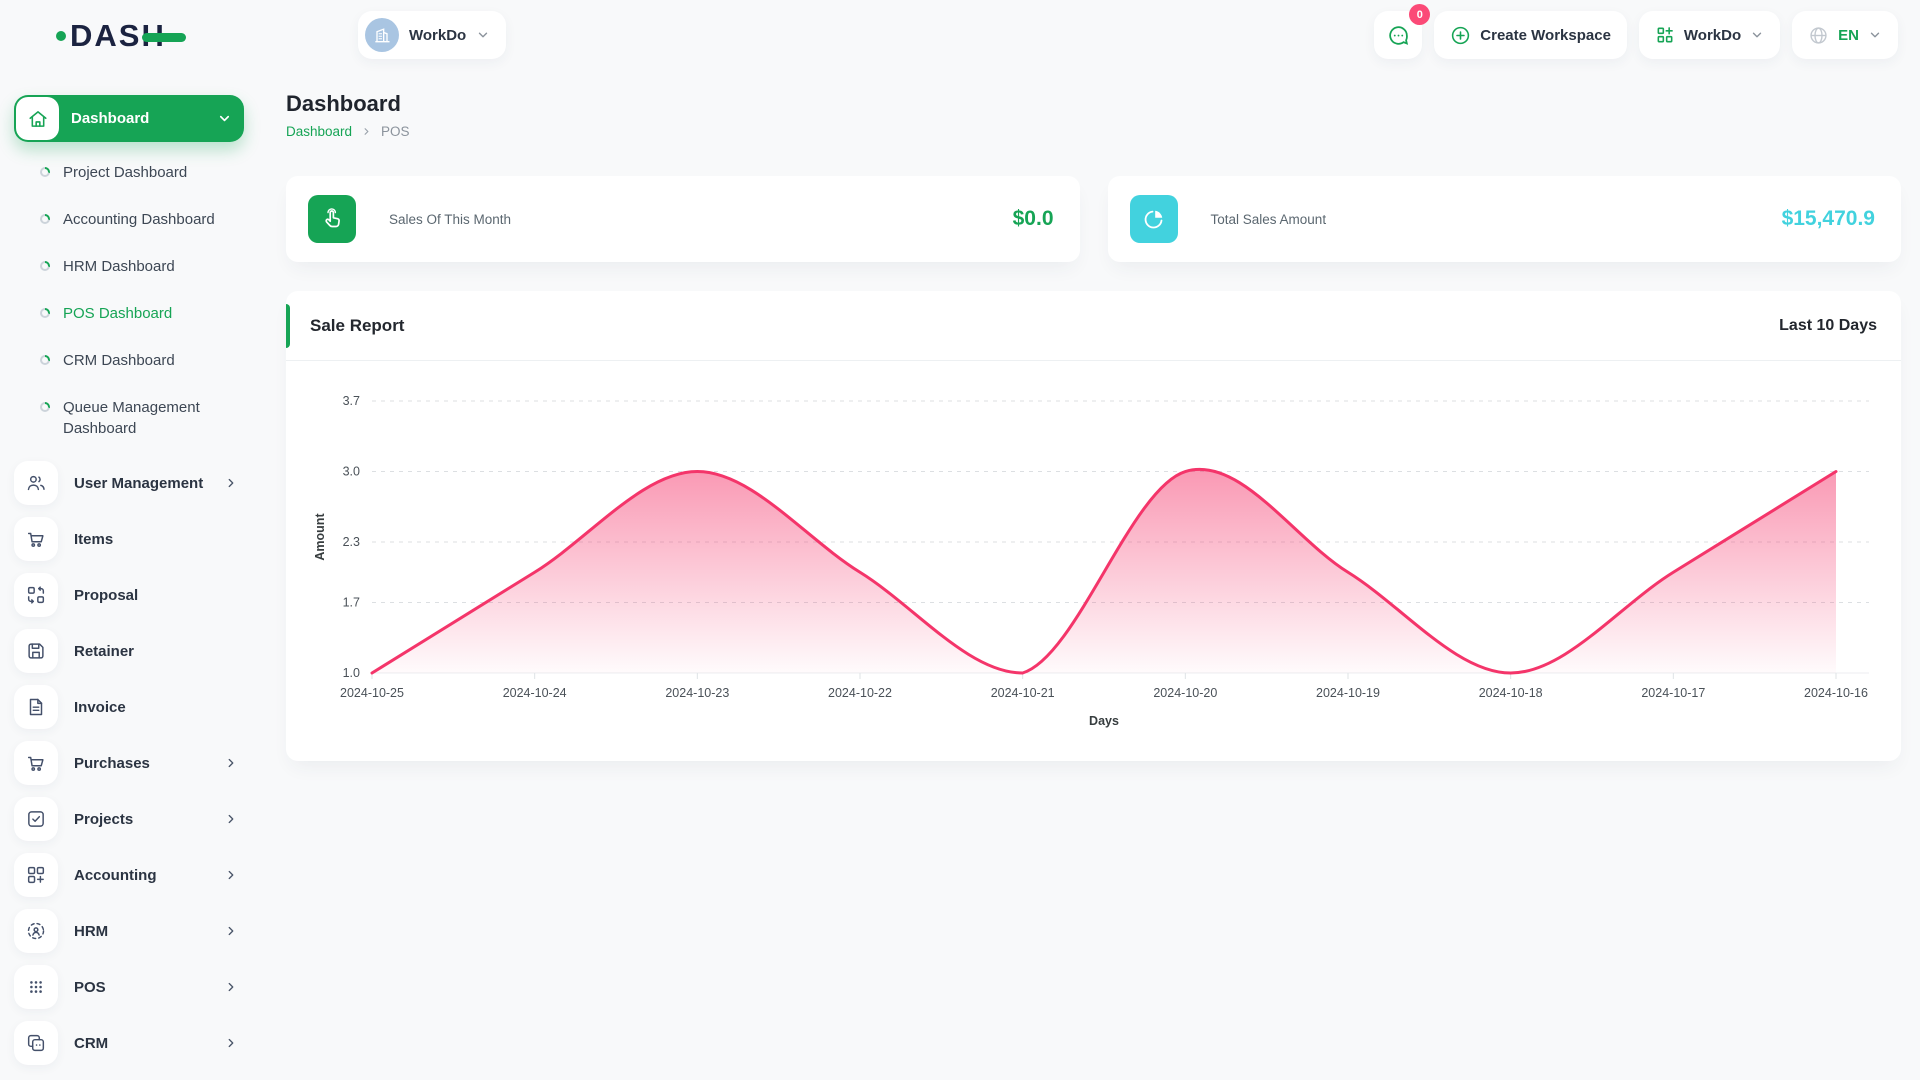 This screenshot has height=1080, width=1920. Describe the element at coordinates (100, 707) in the screenshot. I see `sidebar-item-label: Invoice` at that location.